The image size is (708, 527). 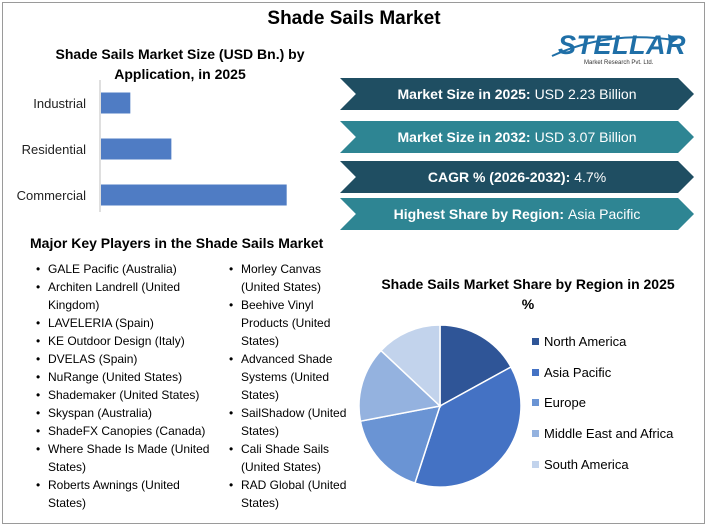 What do you see at coordinates (464, 137) in the screenshot?
I see `banner-label: Market Size in 2032:` at bounding box center [464, 137].